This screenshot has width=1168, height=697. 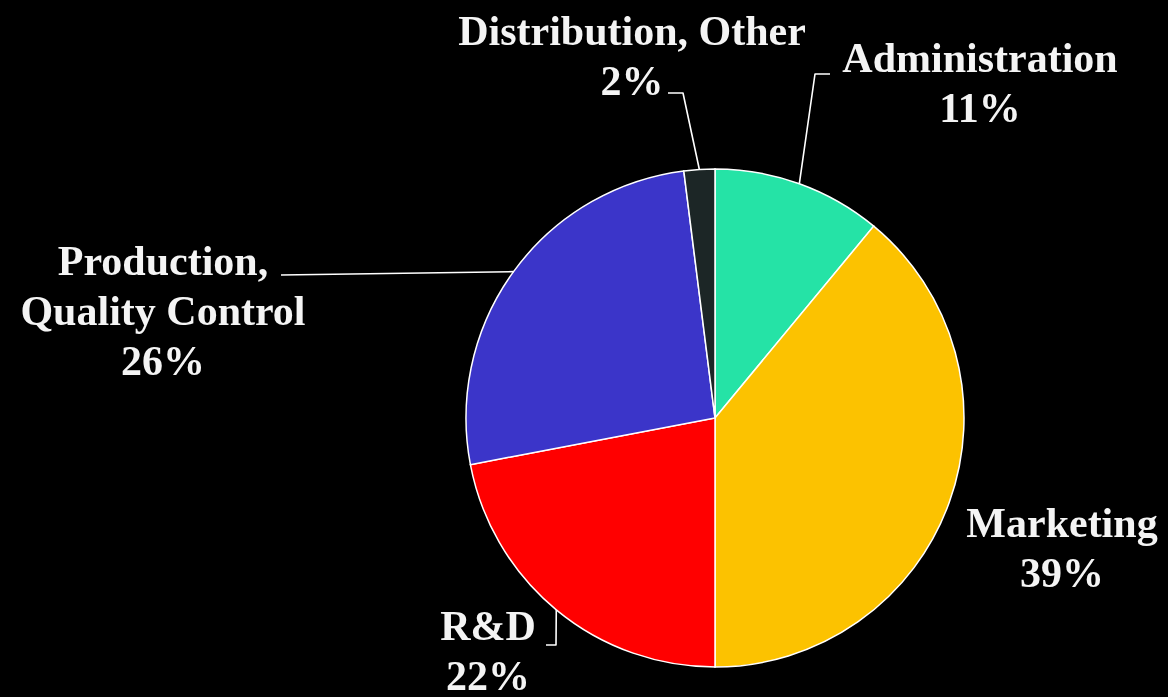 I want to click on slice-label: Production, Quality Control, so click(x=163, y=286).